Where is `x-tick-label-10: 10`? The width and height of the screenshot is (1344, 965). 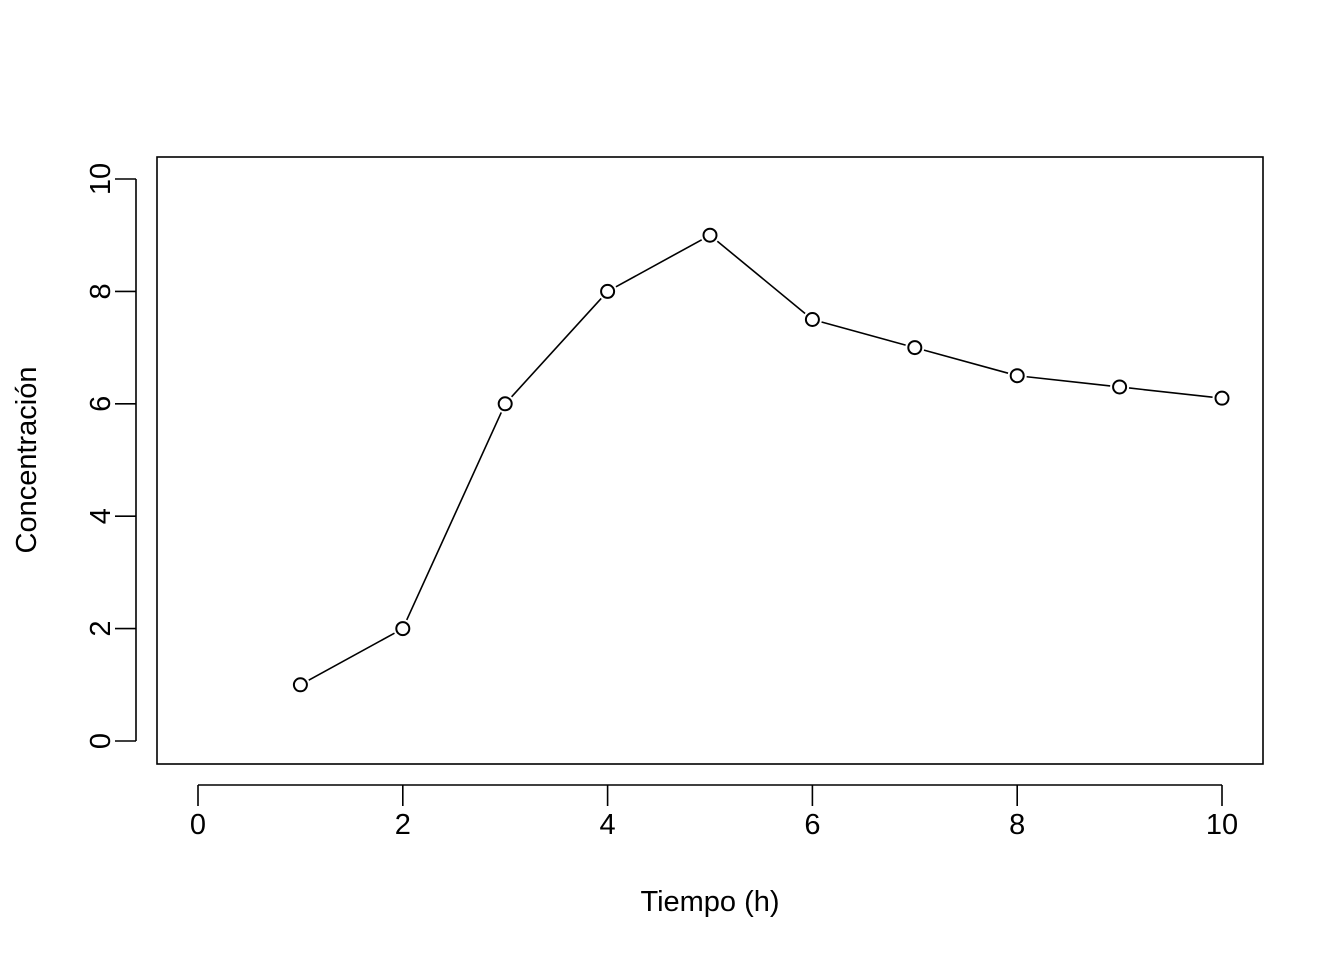
x-tick-label-10: 10 is located at coordinates (1222, 825).